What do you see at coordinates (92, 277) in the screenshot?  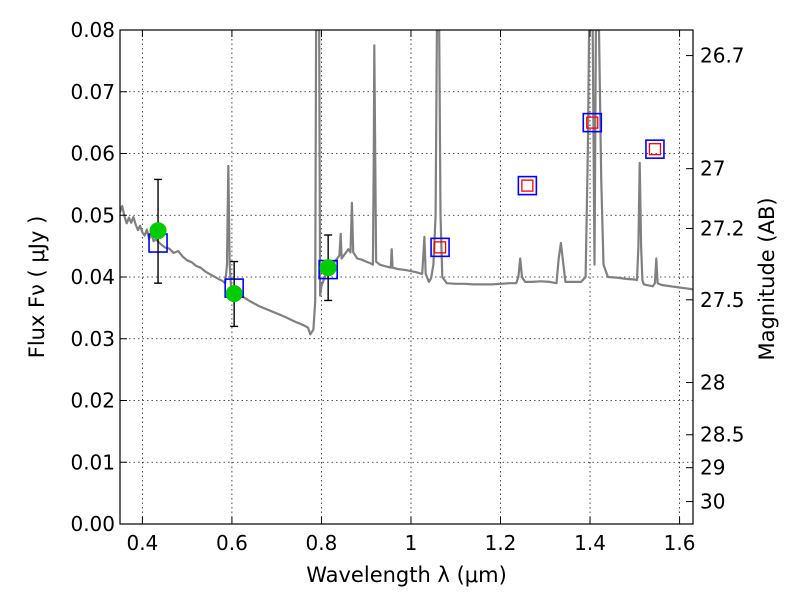 I see `y-tick-label: 0.04` at bounding box center [92, 277].